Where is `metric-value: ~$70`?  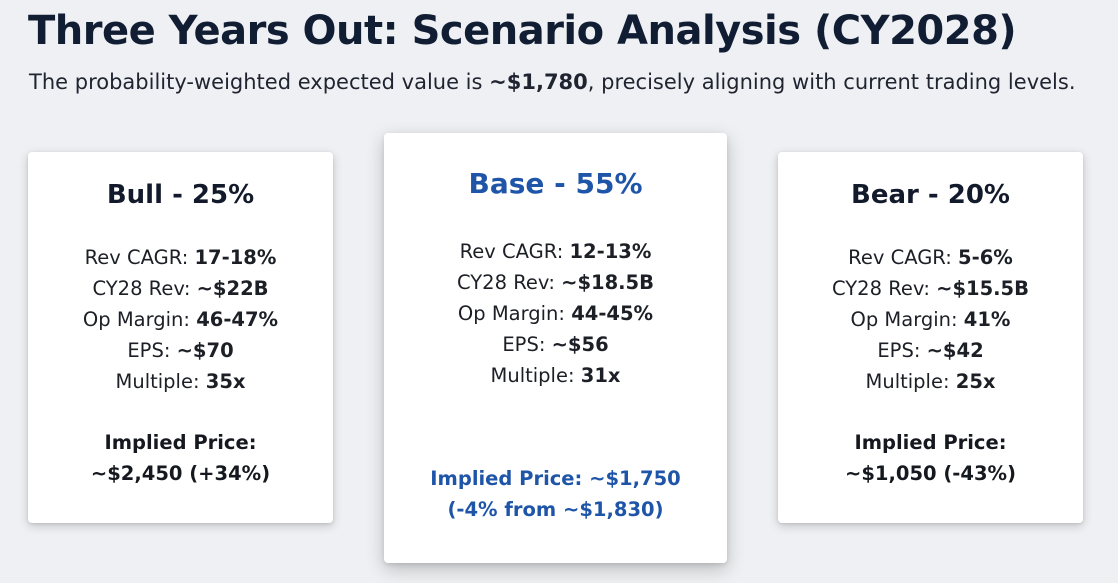 metric-value: ~$70 is located at coordinates (205, 350).